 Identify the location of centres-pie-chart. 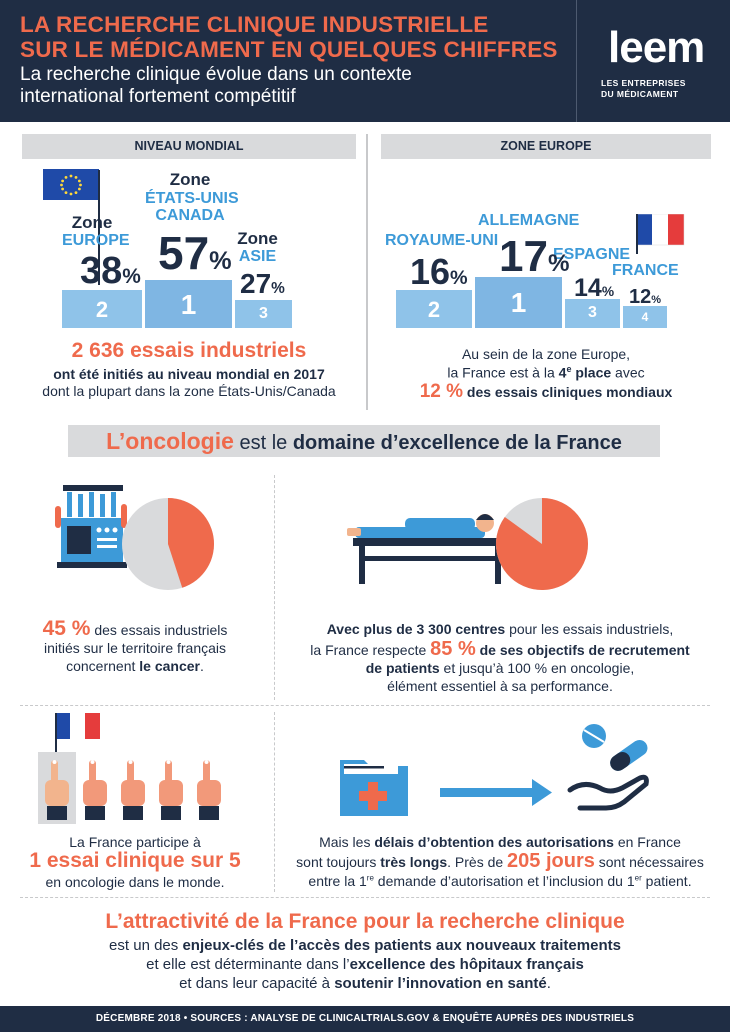
(542, 544).